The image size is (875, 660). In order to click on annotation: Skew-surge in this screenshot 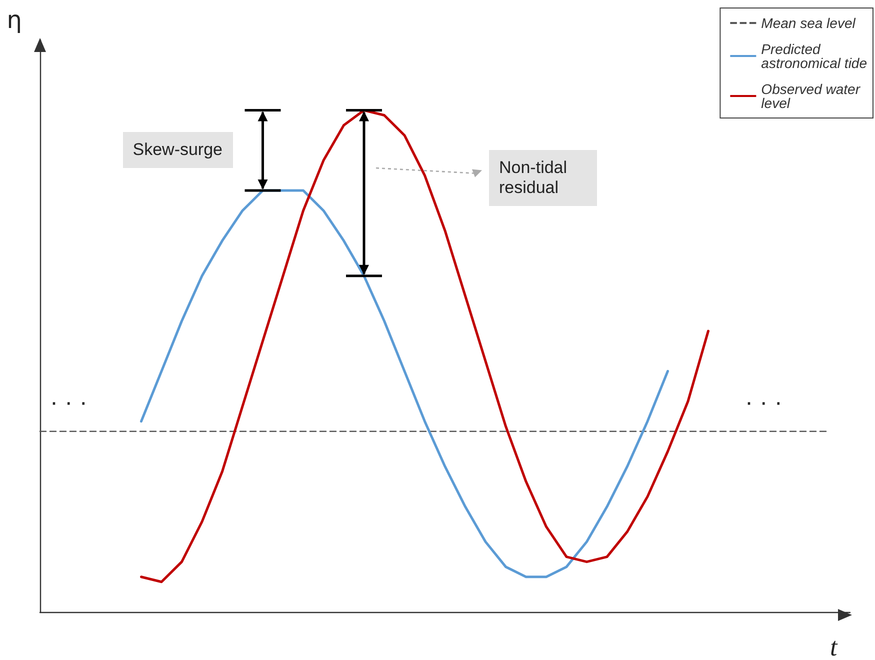, I will do `click(177, 150)`.